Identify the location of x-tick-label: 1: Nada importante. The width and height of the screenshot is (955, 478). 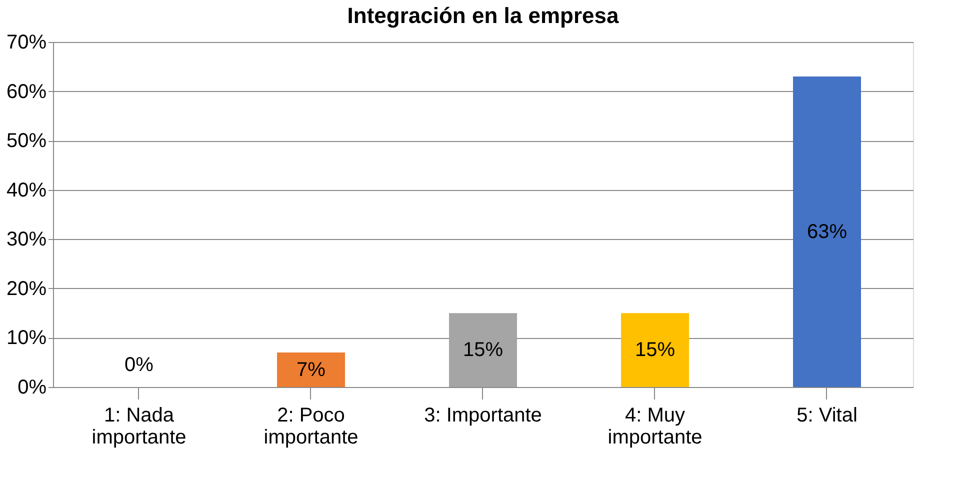
(139, 426).